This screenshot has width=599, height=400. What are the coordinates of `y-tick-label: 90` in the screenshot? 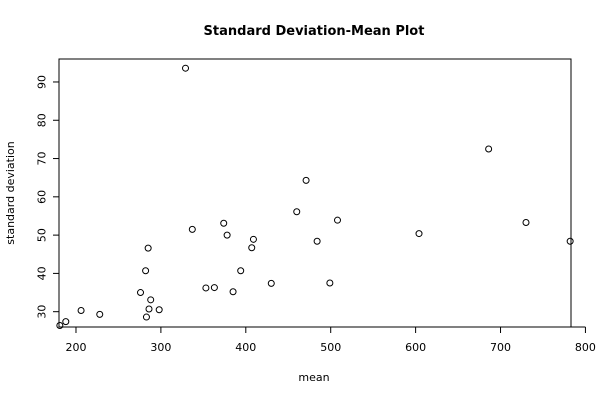 It's located at (42, 82).